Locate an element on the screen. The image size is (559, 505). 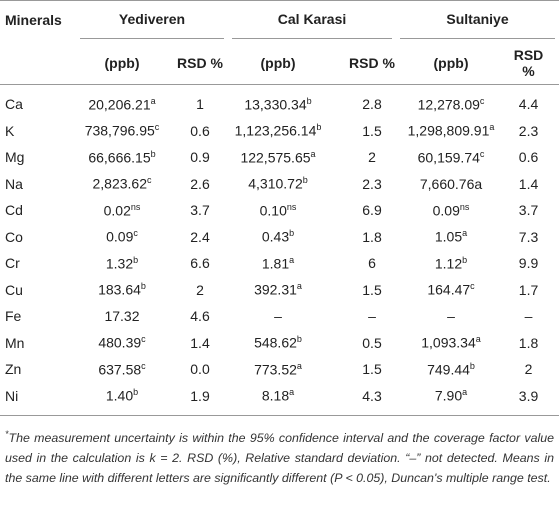
cell-value: 1.40 is located at coordinates (119, 396).